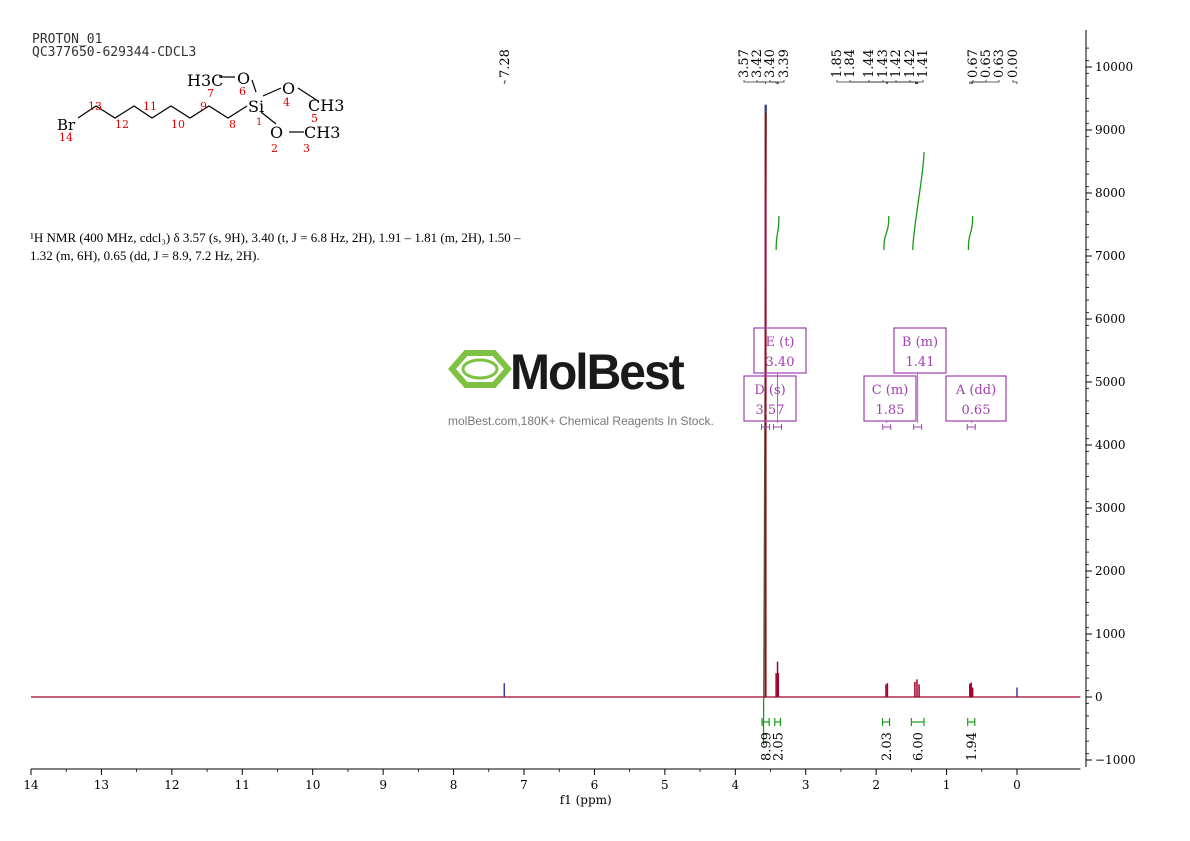 The width and height of the screenshot is (1190, 841). What do you see at coordinates (919, 746) in the screenshot?
I see `integral-value: 6.00` at bounding box center [919, 746].